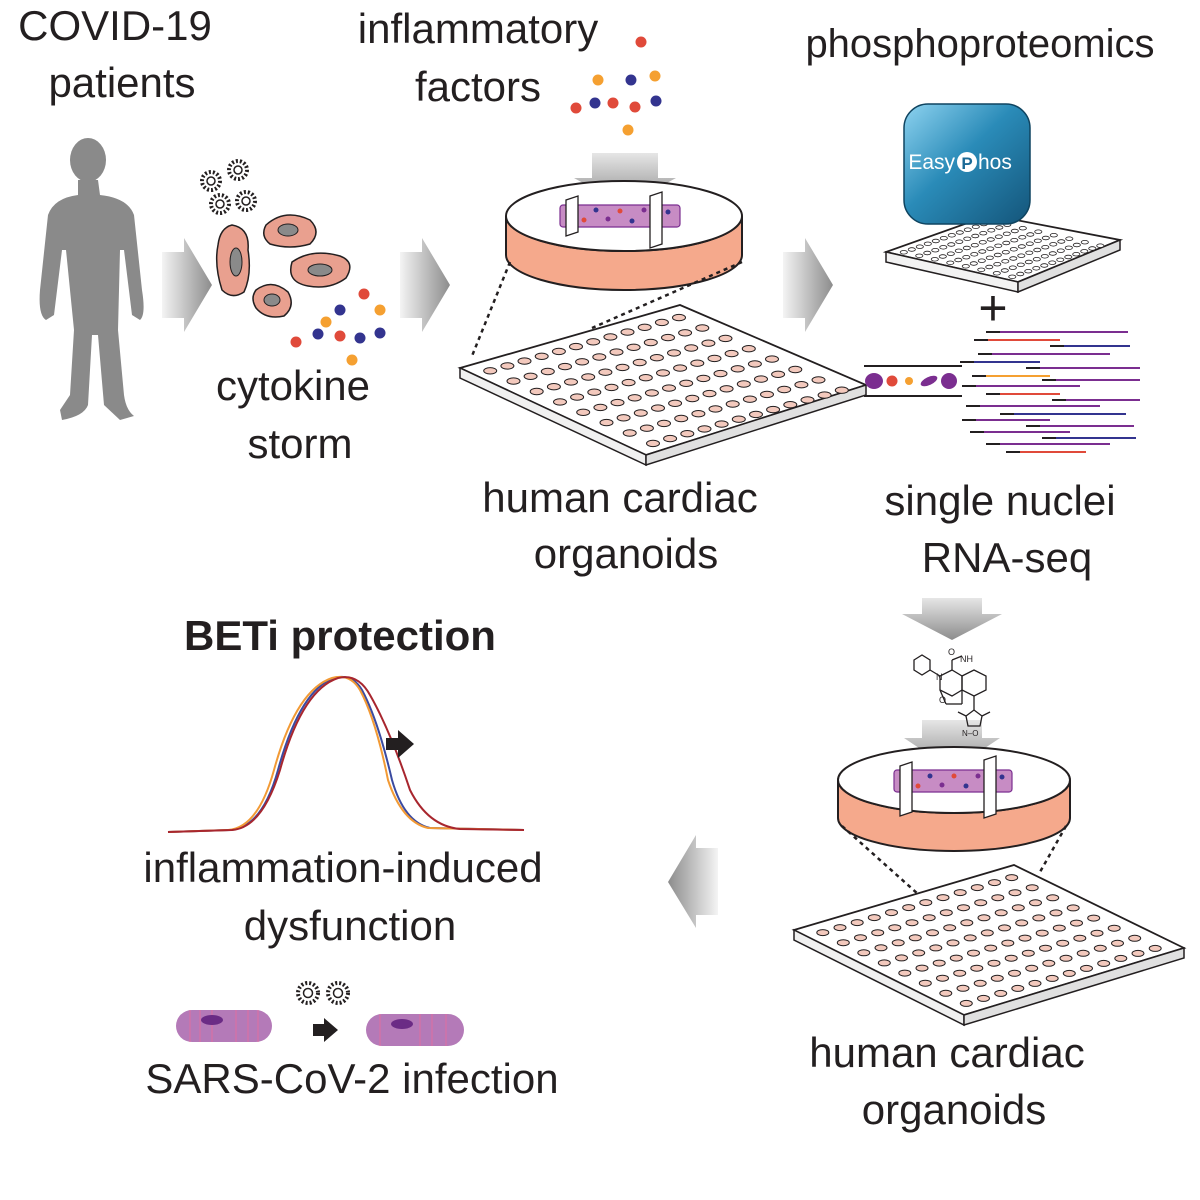 This screenshot has width=1200, height=1200. I want to click on plus-sign: +, so click(992, 308).